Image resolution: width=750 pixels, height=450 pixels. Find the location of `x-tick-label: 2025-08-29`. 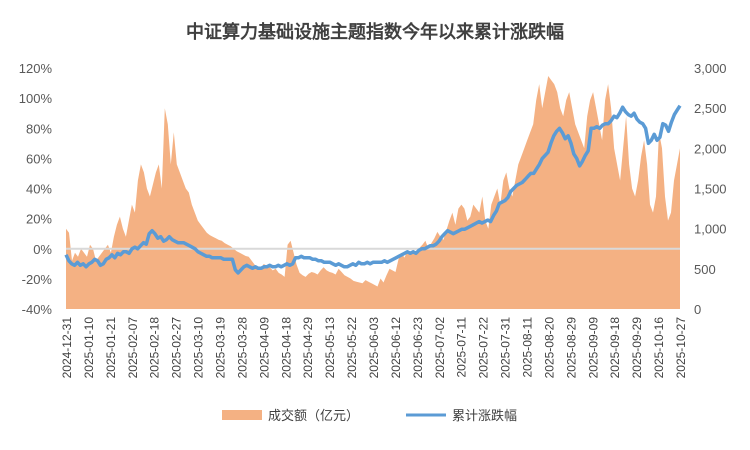

x-tick-label: 2025-08-29 is located at coordinates (571, 348).